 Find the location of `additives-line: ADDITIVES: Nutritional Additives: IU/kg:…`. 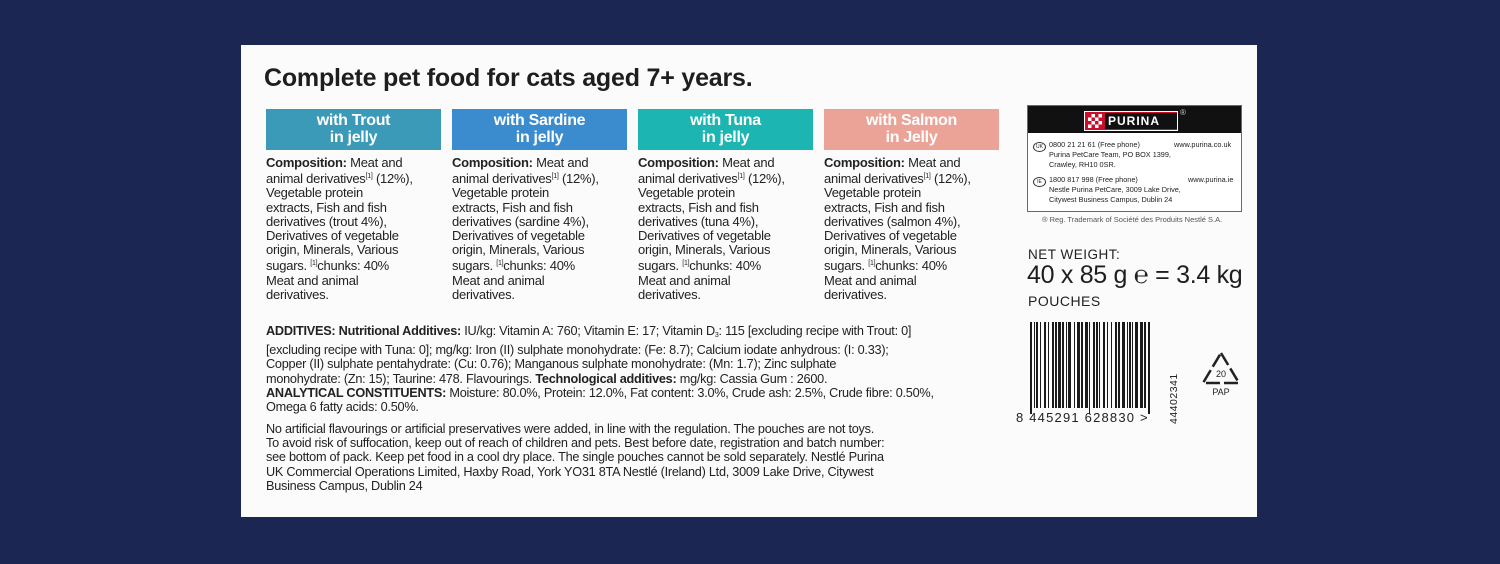

additives-line: ADDITIVES: Nutritional Additives: IU/kg:… is located at coordinates (600, 333).